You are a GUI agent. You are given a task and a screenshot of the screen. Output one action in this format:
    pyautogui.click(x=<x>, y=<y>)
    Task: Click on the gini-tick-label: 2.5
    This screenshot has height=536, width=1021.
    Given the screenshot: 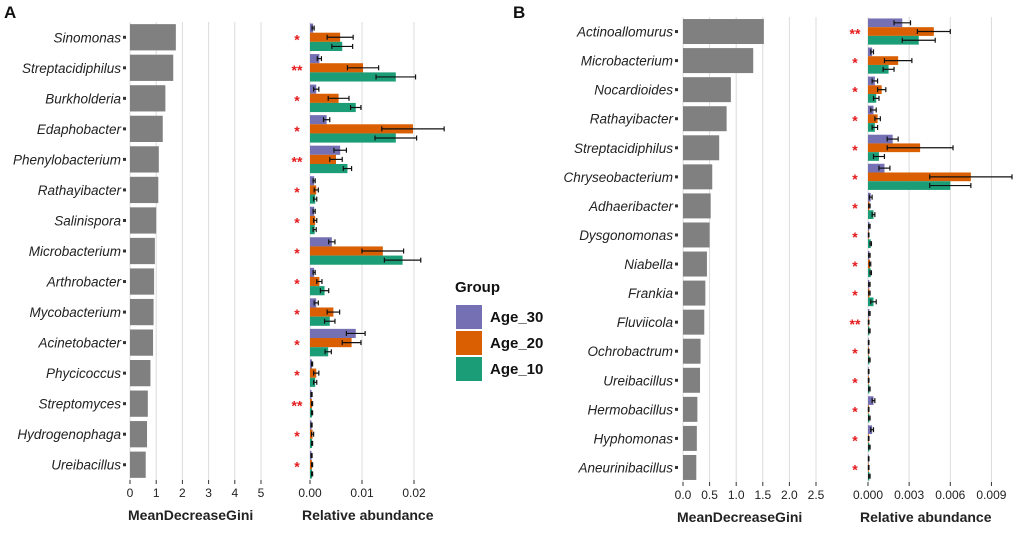 What is the action you would take?
    pyautogui.click(x=816, y=495)
    